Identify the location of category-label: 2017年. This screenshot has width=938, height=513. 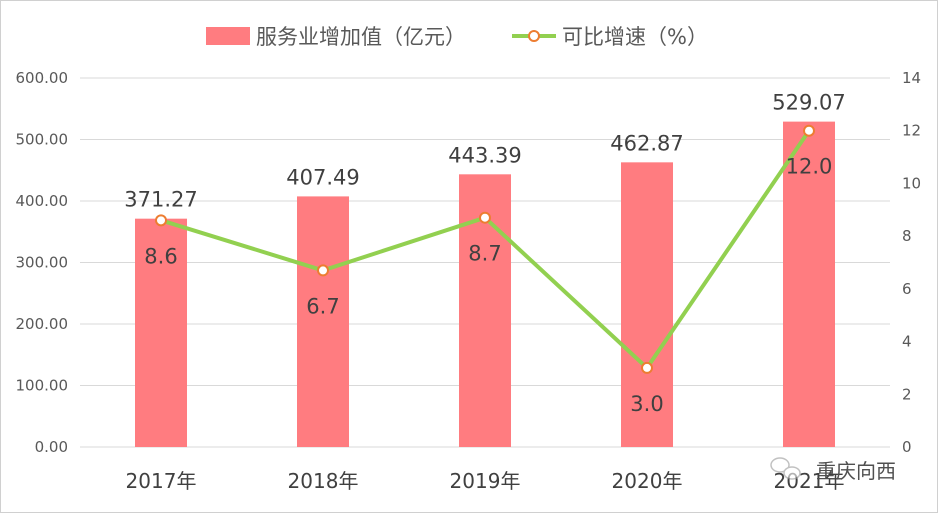
(161, 481).